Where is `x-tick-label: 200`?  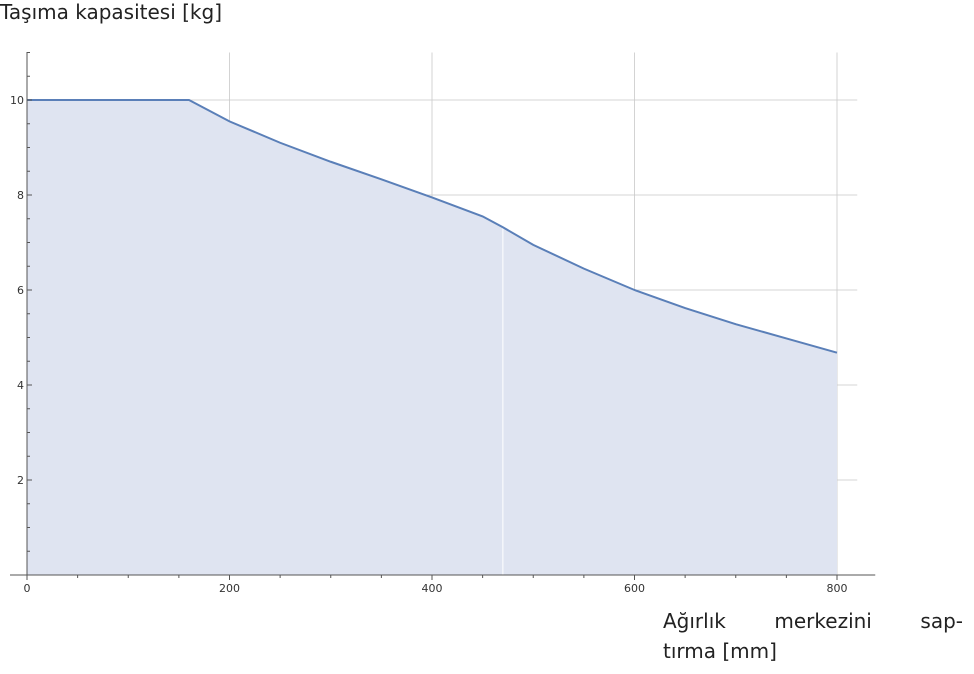
x-tick-label: 200 is located at coordinates (229, 588).